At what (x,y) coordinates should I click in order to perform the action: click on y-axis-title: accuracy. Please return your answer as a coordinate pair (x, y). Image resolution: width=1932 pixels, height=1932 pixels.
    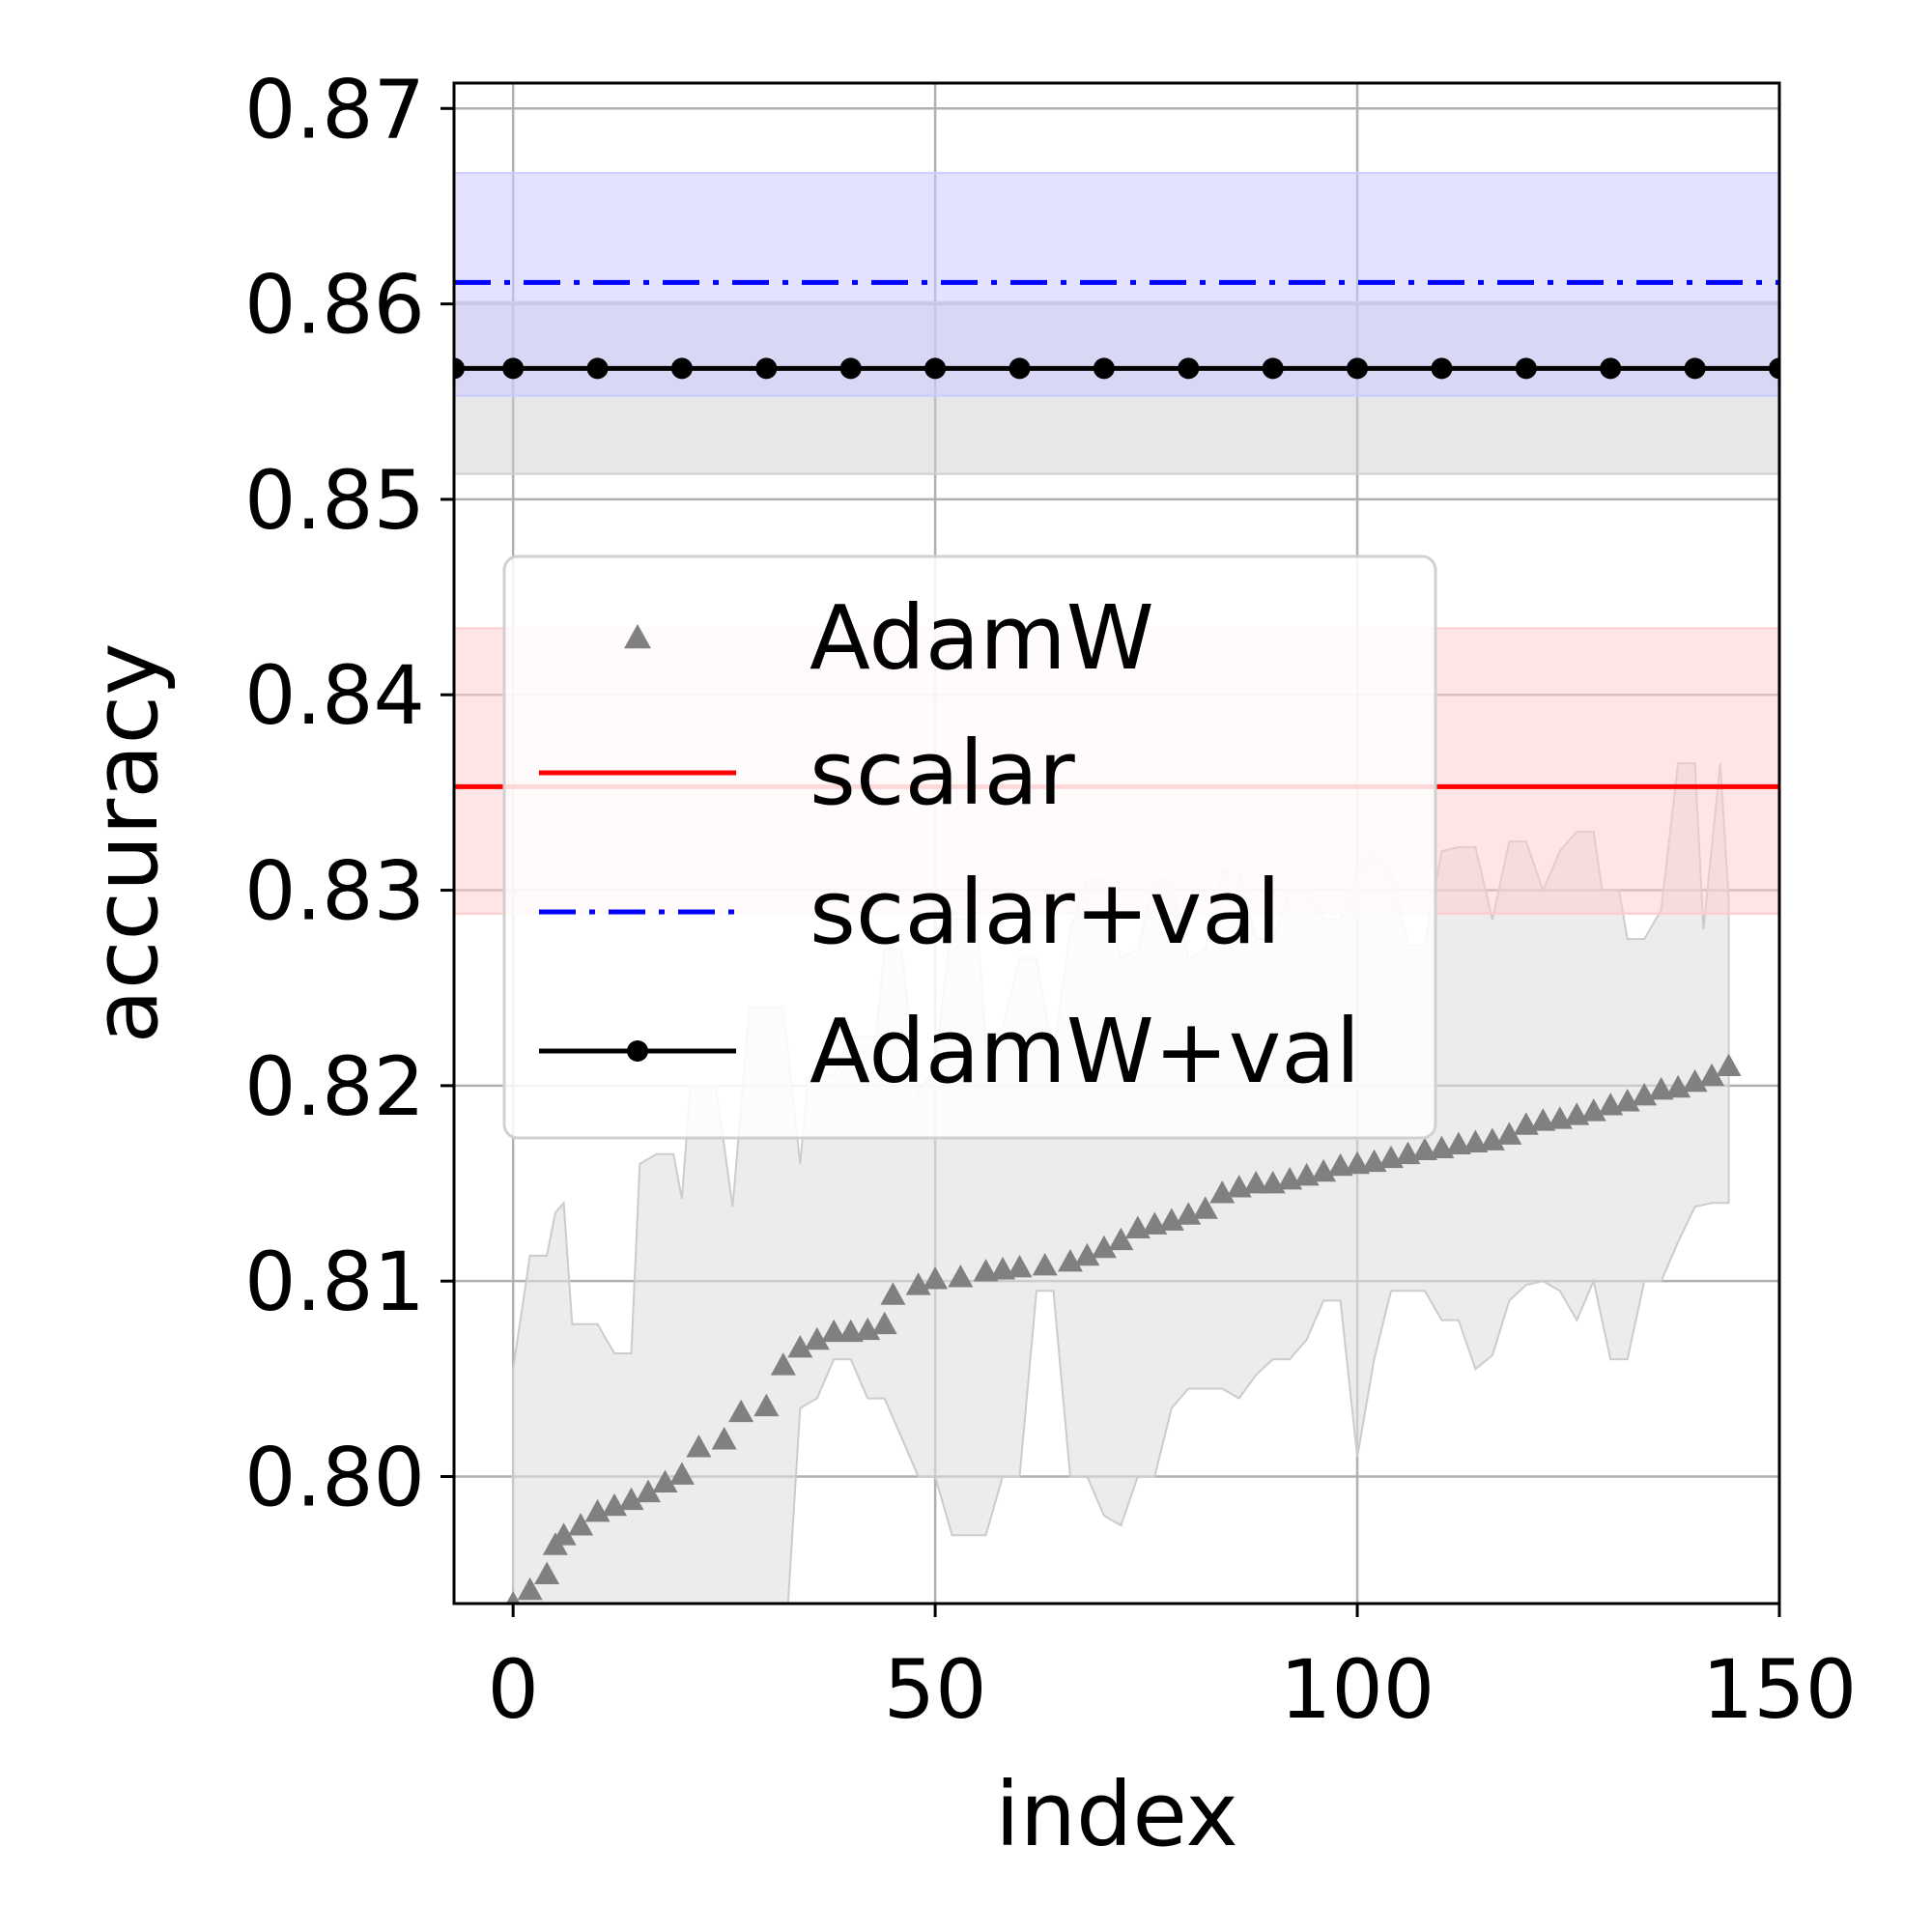
    Looking at the image, I should click on (126, 842).